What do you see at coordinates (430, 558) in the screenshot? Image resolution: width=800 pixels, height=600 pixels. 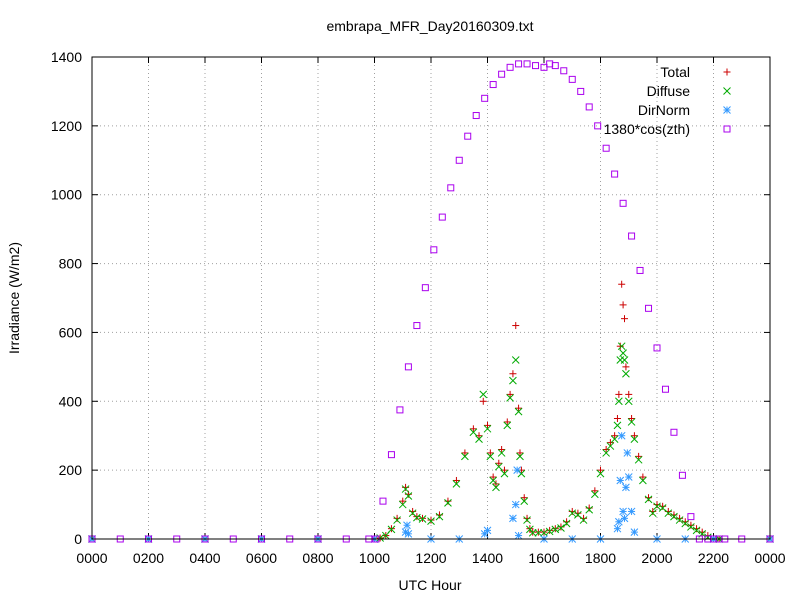 I see `x-tick-label: 1200` at bounding box center [430, 558].